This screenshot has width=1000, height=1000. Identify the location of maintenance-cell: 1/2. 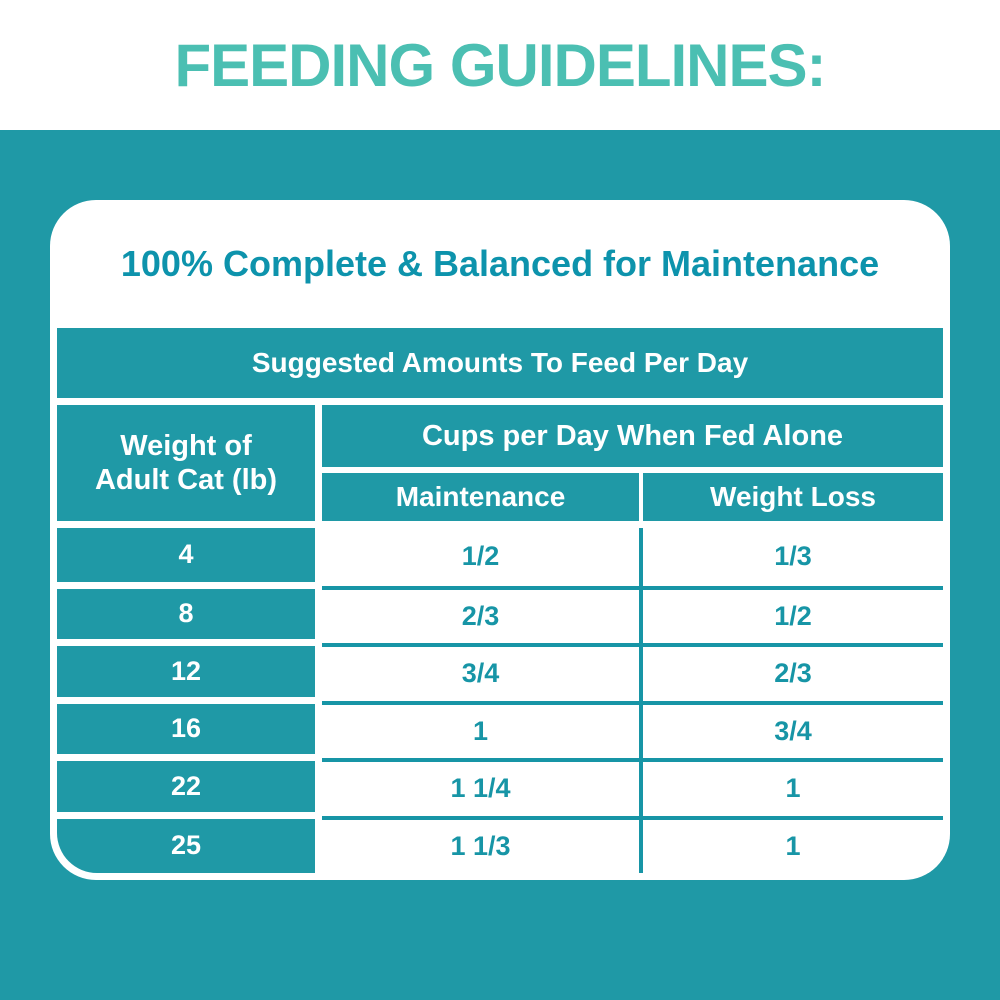
(480, 557).